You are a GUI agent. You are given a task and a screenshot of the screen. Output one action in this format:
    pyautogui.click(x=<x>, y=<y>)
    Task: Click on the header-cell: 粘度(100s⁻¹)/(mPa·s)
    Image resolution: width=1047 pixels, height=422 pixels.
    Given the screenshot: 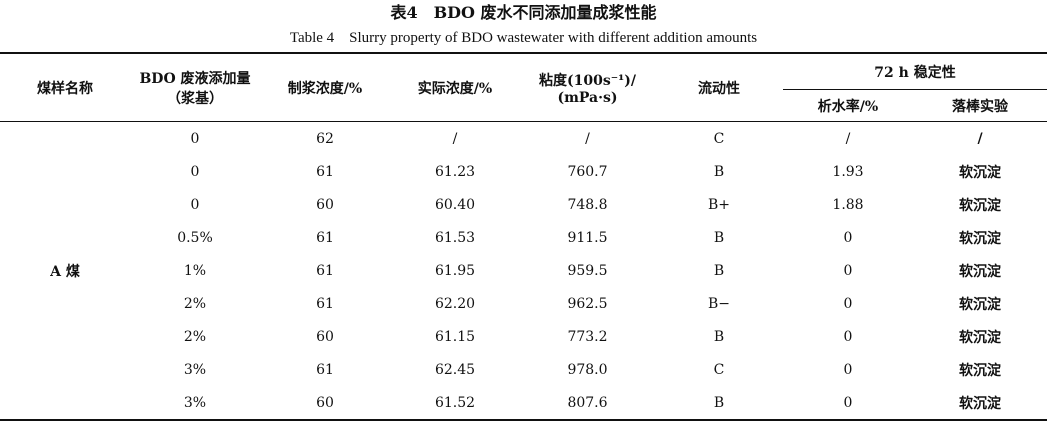 What is the action you would take?
    pyautogui.click(x=587, y=87)
    